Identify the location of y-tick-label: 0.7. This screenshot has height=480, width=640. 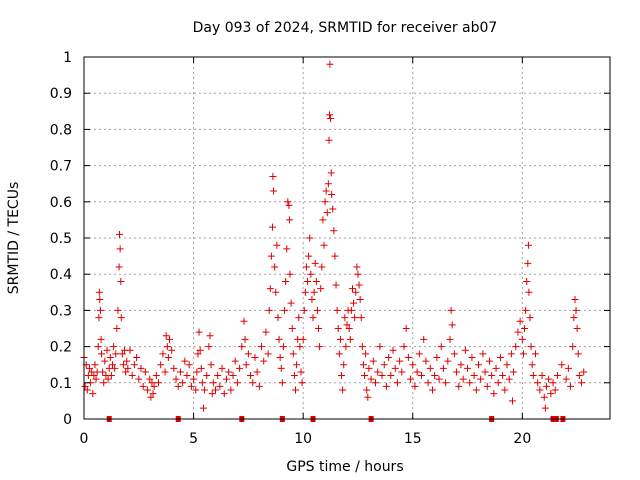
(61, 167).